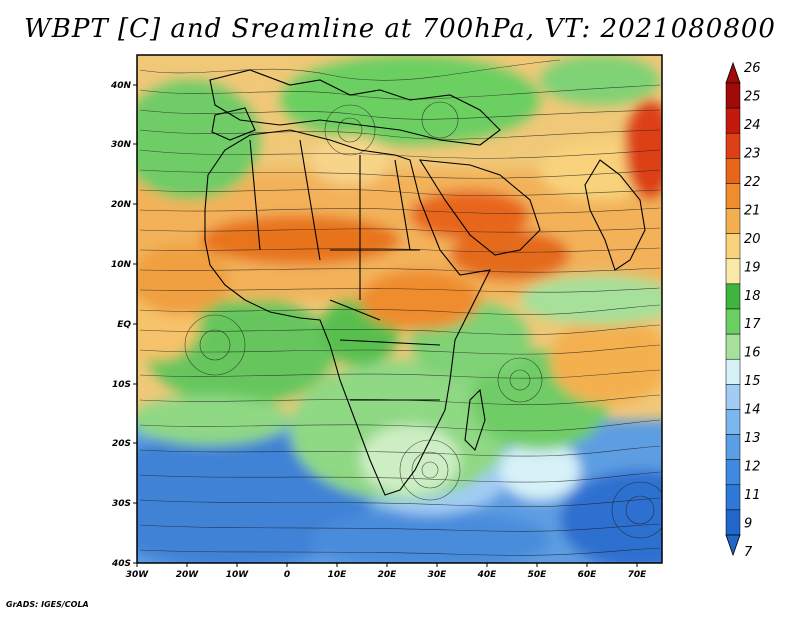 The height and width of the screenshot is (618, 800). Describe the element at coordinates (752, 153) in the screenshot. I see `colorbar-label: 23` at that location.